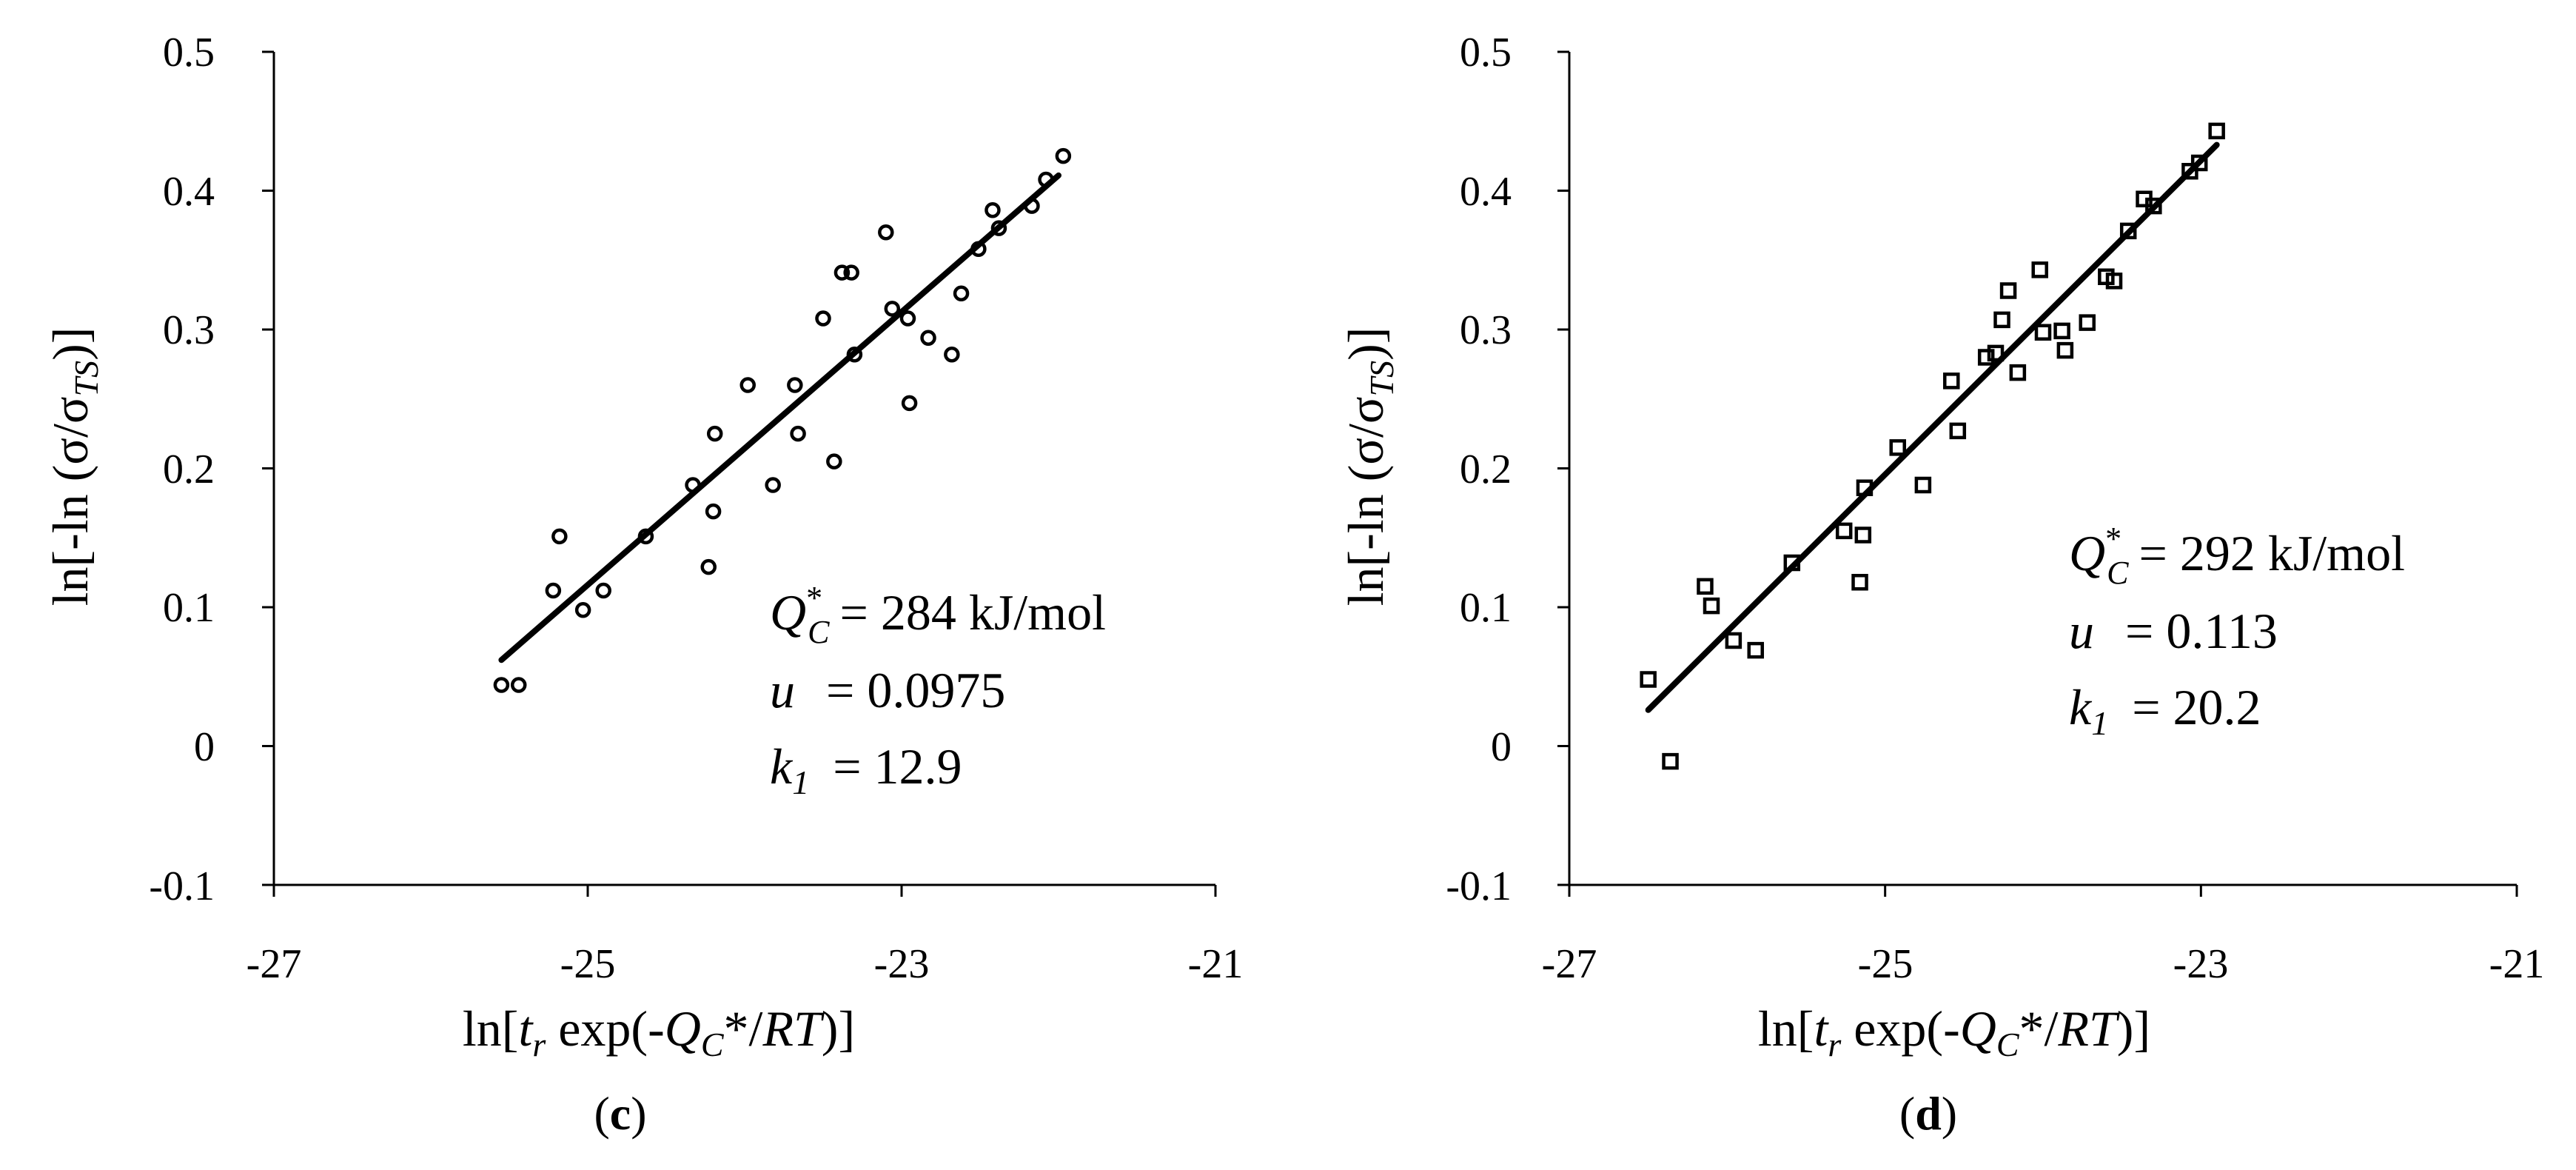  I want to click on x-tick-labels: -27 -25 -23 -21, so click(2043, 964).